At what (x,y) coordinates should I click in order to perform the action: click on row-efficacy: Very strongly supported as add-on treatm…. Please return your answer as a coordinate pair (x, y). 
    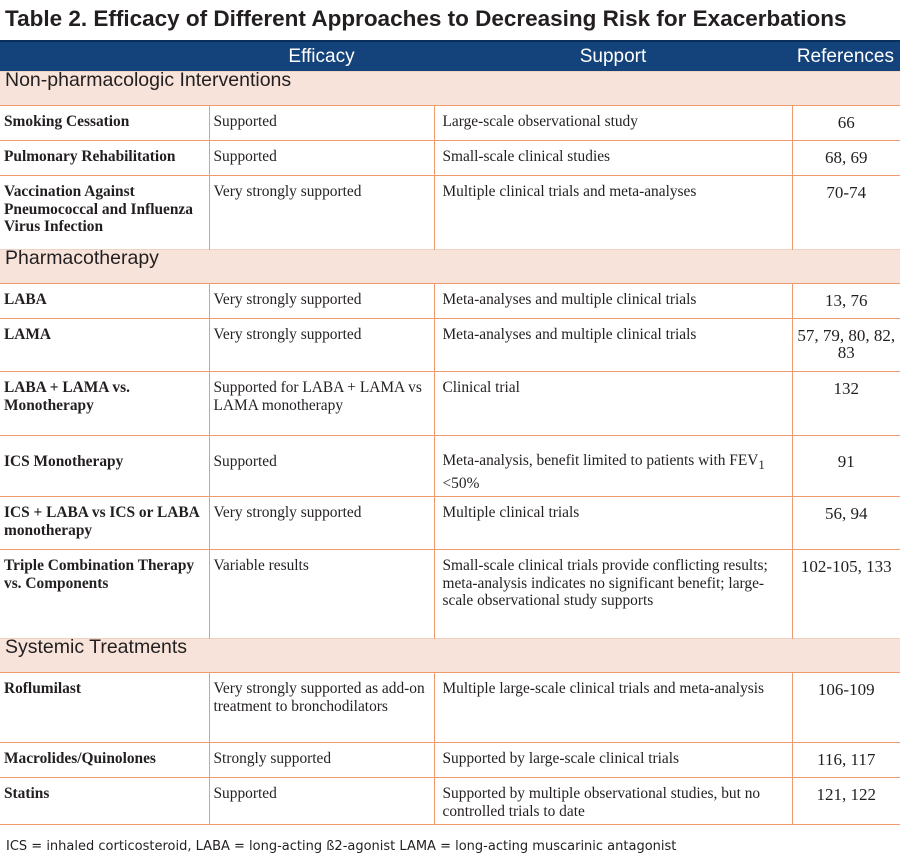
    Looking at the image, I should click on (321, 707).